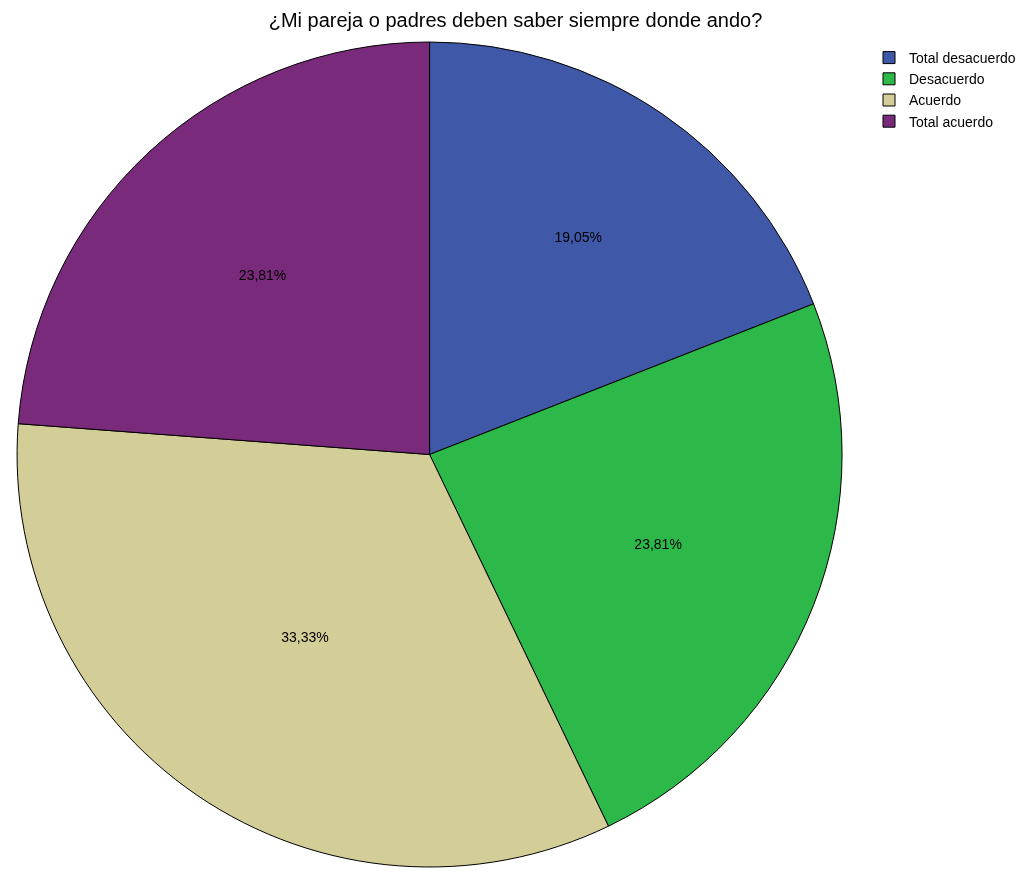  Describe the element at coordinates (935, 100) in the screenshot. I see `legend-label: Acuerdo` at that location.